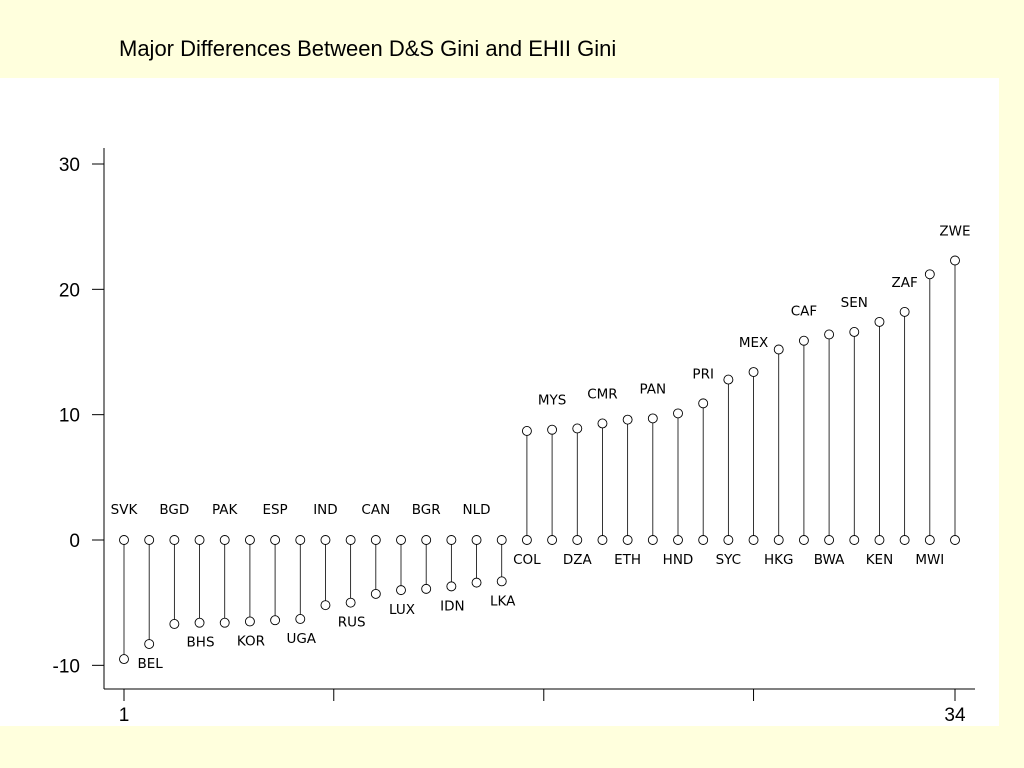 The image size is (1024, 768). I want to click on y-tick-label: 10, so click(69, 416).